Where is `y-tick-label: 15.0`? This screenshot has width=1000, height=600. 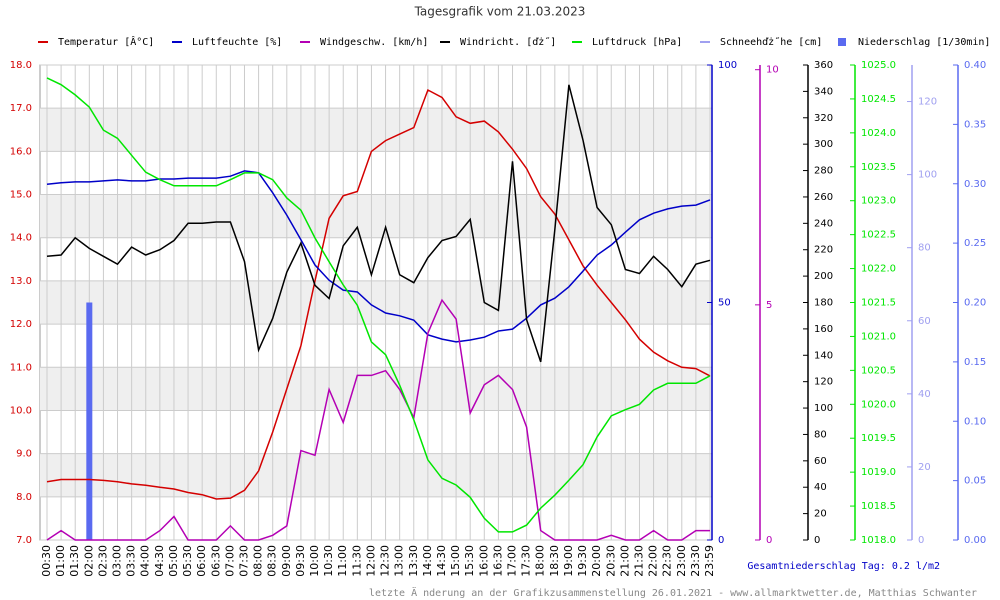 y-tick-label: 15.0 is located at coordinates (21, 195).